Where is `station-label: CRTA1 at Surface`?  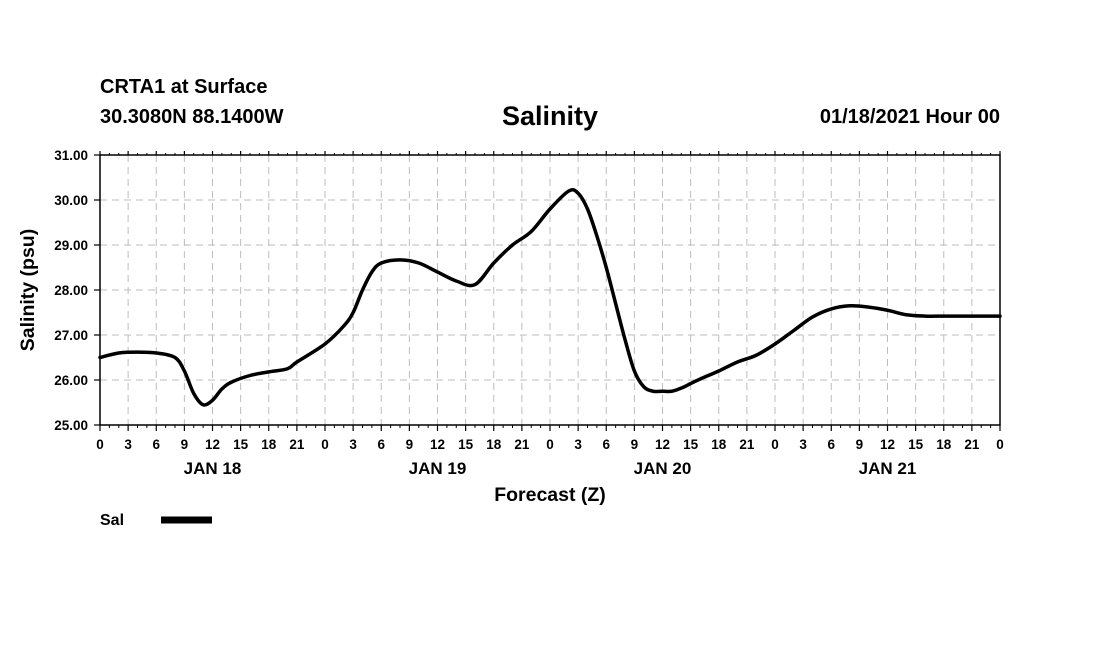
station-label: CRTA1 at Surface is located at coordinates (184, 87).